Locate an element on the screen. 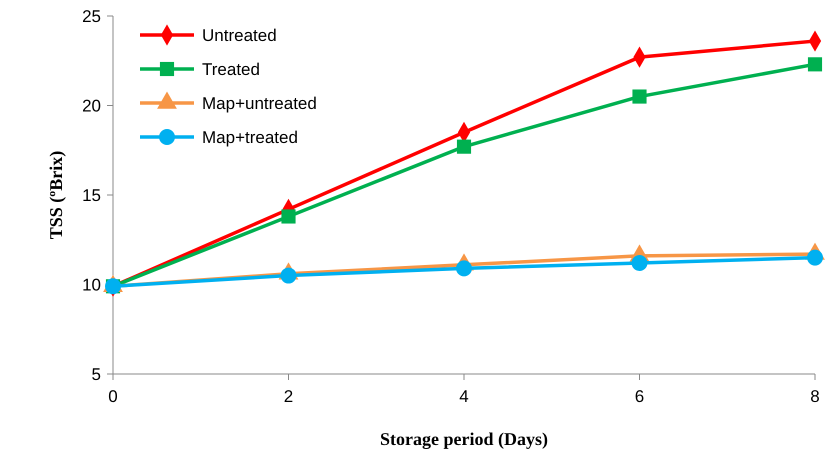 The height and width of the screenshot is (457, 833). x-tick-label: 0 is located at coordinates (113, 396).